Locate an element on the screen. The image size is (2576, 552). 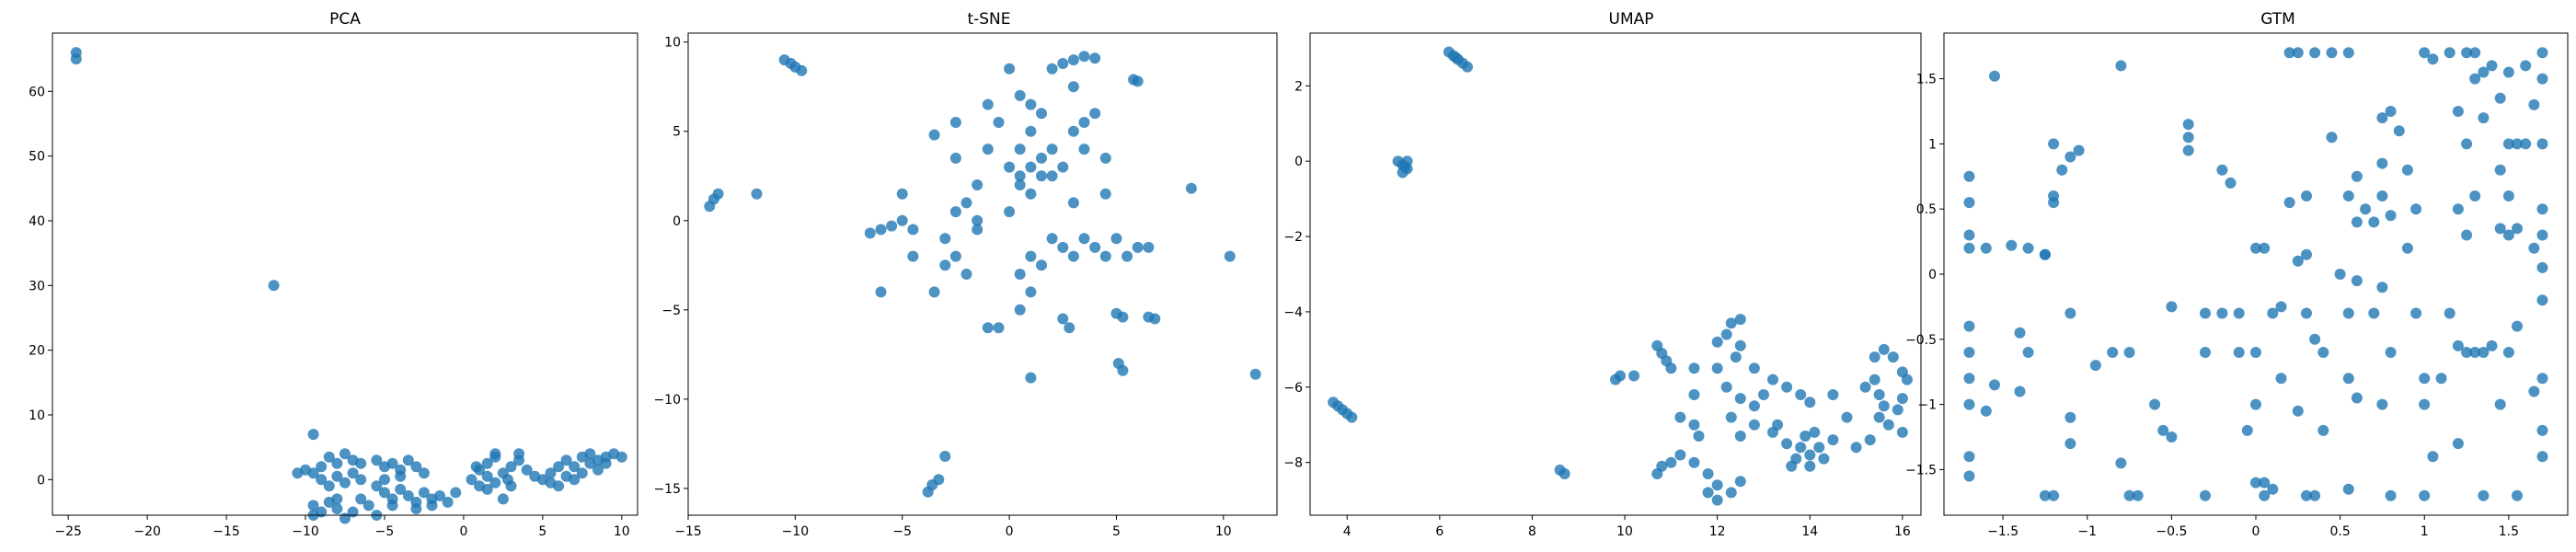
y-tick-label: 10 is located at coordinates (37, 415).